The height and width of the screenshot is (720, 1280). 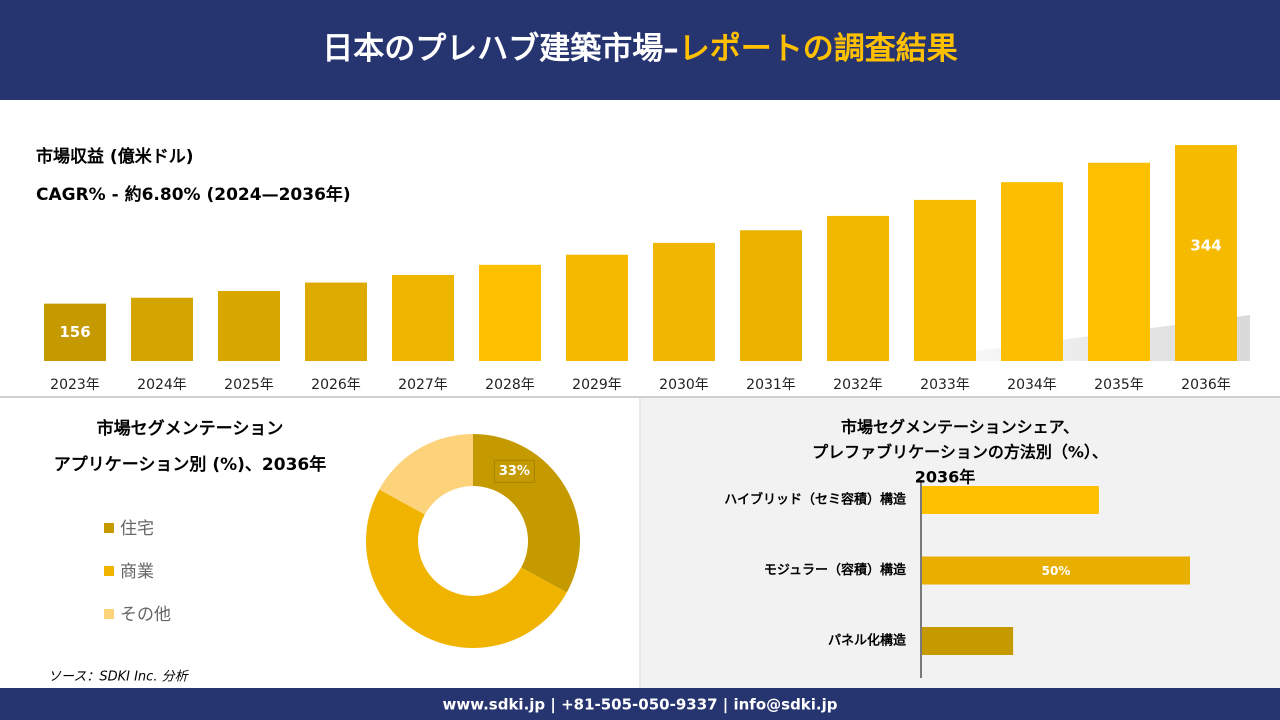 What do you see at coordinates (137, 529) in the screenshot?
I see `legend-label: 住宅` at bounding box center [137, 529].